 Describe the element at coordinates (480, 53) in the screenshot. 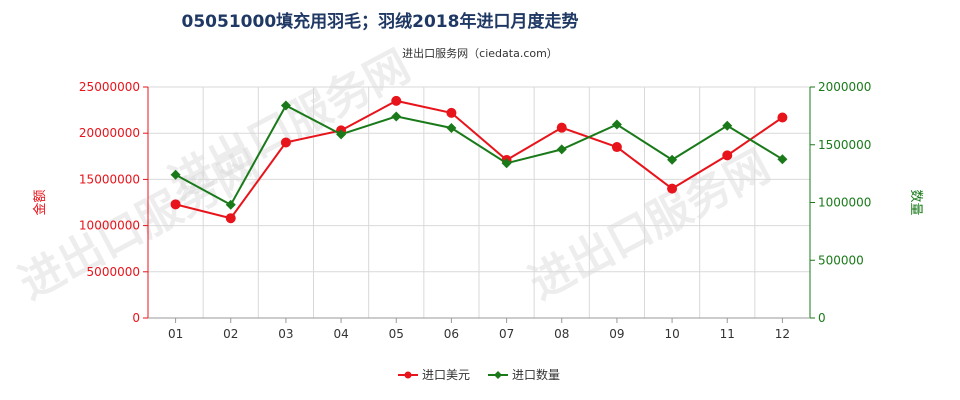

I see `chart-subtitle: 进出口服务网（ciedata.com）` at that location.